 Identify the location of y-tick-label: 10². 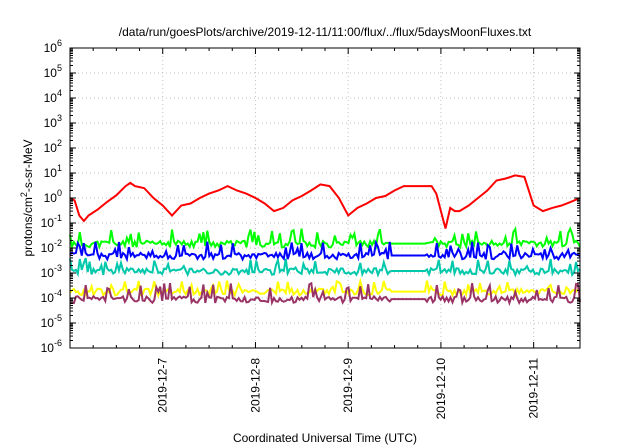
(53, 146).